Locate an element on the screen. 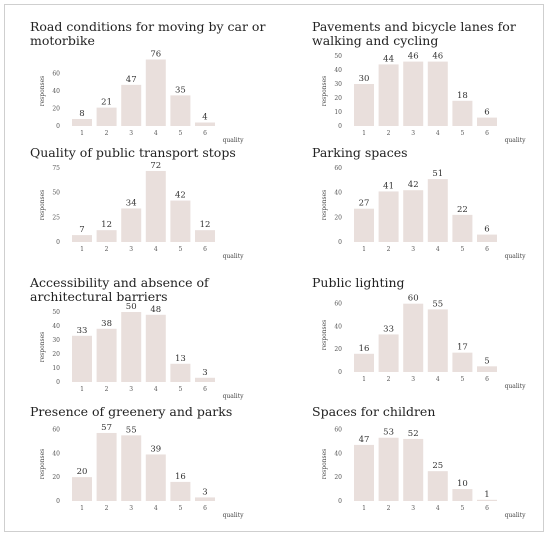 Image resolution: width=550 pixels, height=537 pixels. bar-chart: responses 0 20 40 60 20 1 57 2 55 3 39 4 16 5 3 6 quality is located at coordinates (141, 471).